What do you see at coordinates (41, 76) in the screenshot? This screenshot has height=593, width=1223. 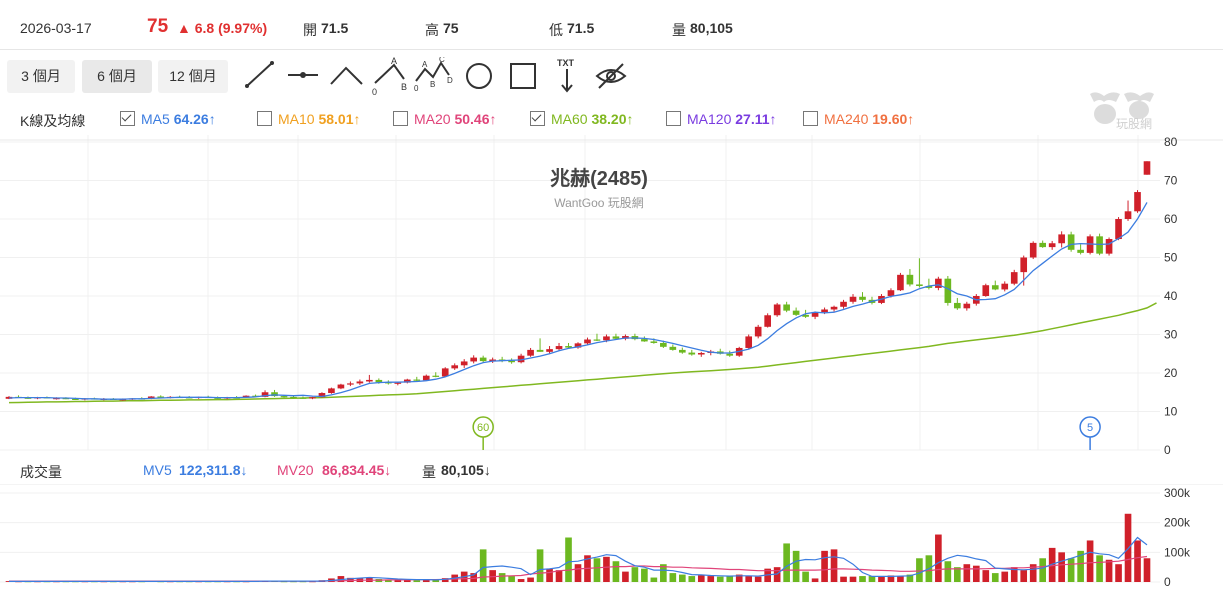 I see `period-3m-button: 3 個月` at bounding box center [41, 76].